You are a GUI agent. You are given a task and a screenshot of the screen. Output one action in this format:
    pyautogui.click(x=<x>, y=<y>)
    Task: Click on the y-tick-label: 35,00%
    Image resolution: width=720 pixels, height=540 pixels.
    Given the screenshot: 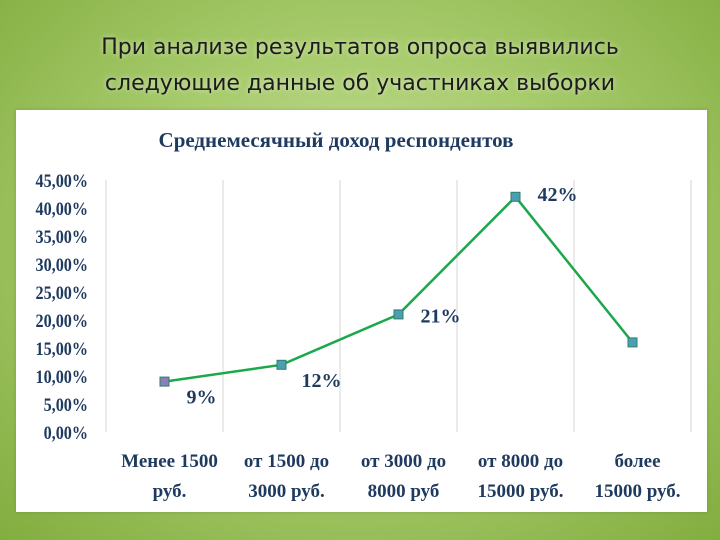 What is the action you would take?
    pyautogui.click(x=62, y=237)
    